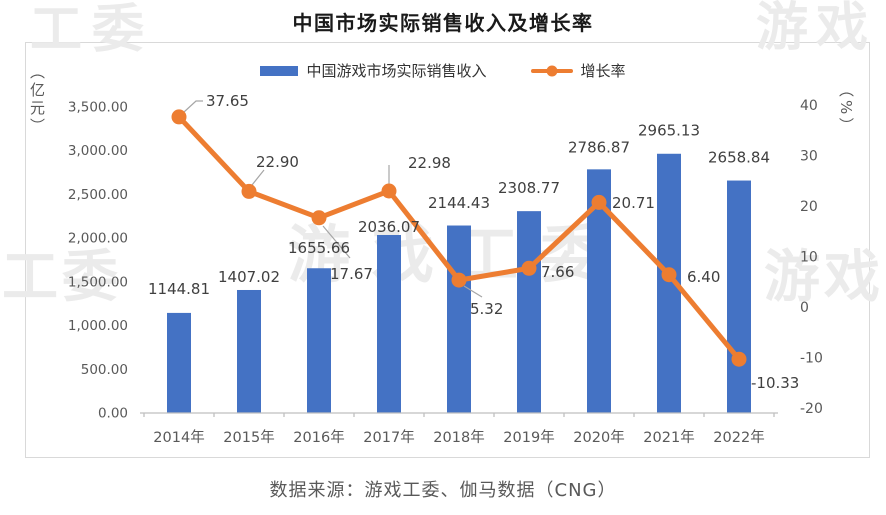  I want to click on right-axis-unit-label: （%）, so click(846, 109).